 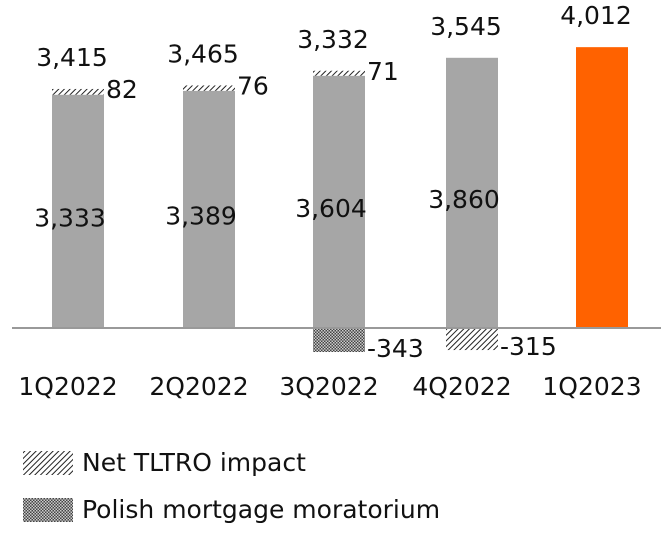 I want to click on data-label: -315, so click(x=528, y=346).